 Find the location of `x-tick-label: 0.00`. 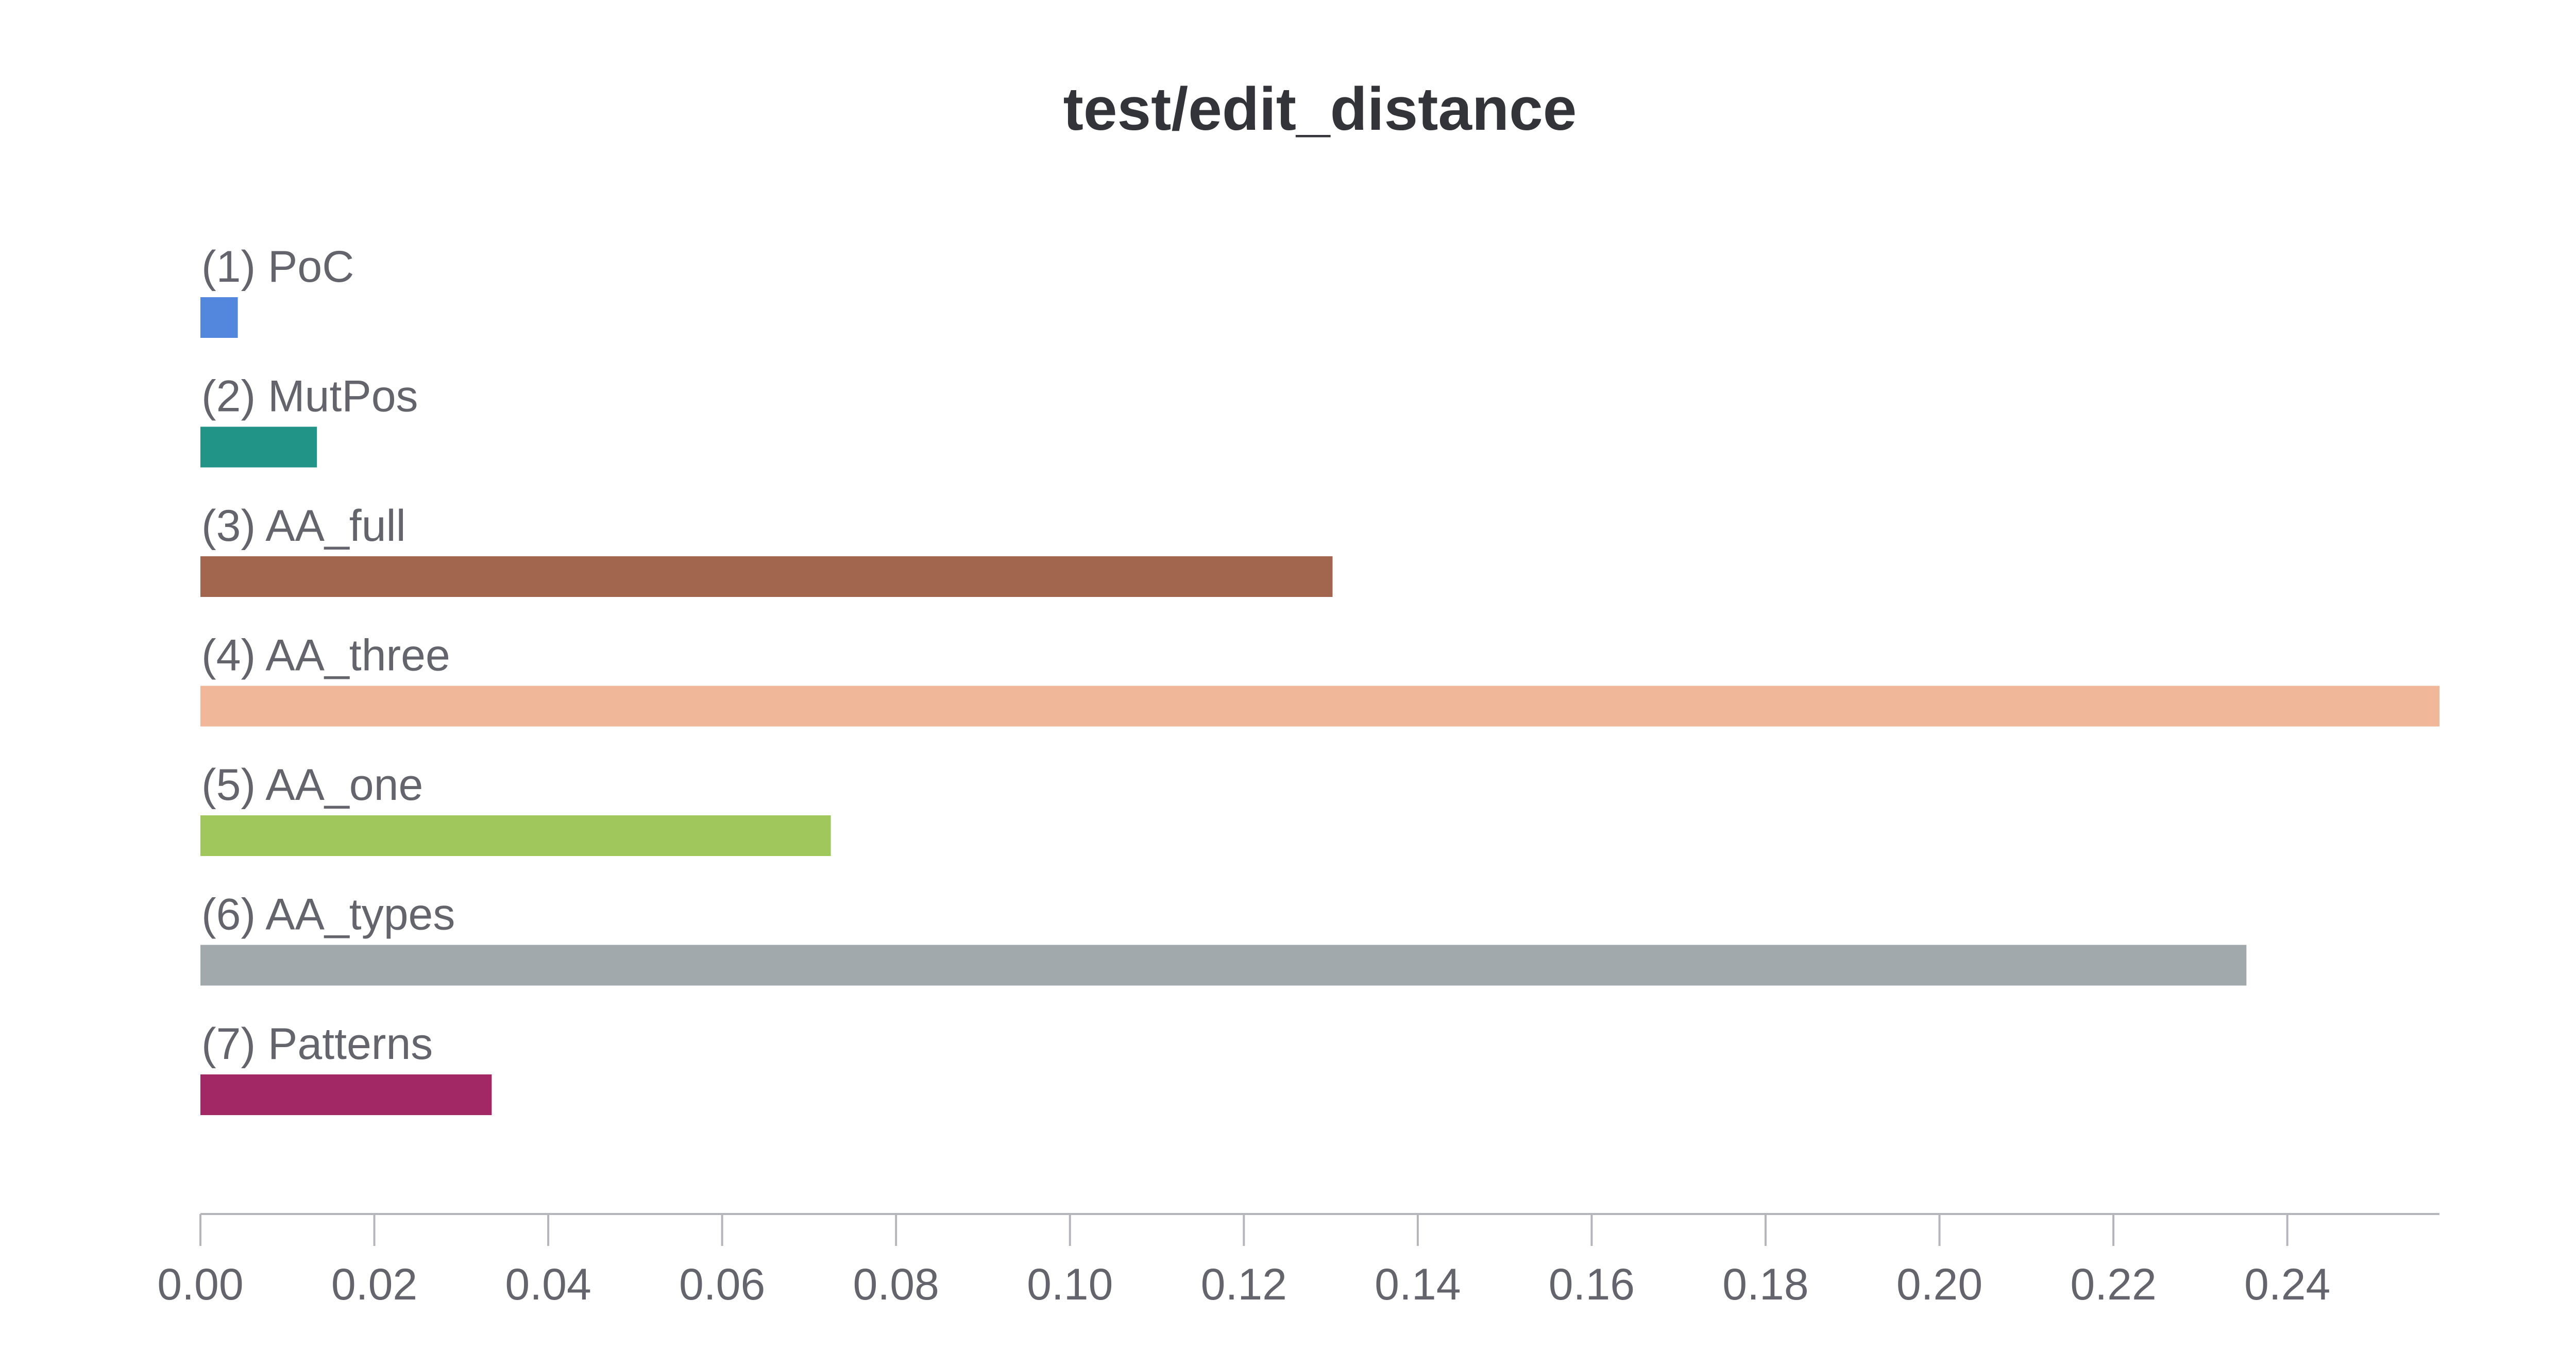

x-tick-label: 0.00 is located at coordinates (200, 1284).